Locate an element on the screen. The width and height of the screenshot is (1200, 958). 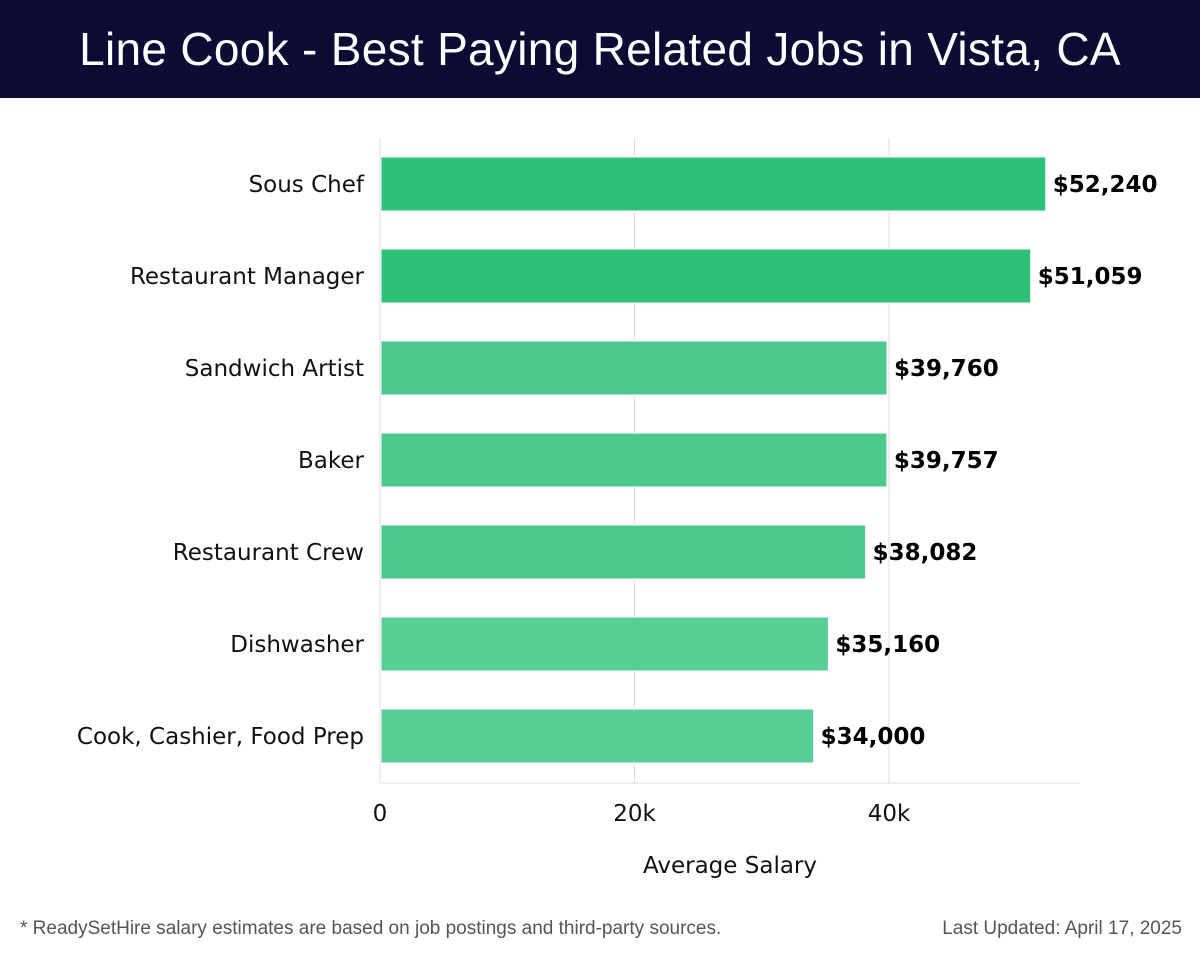
value-label: $35,160 is located at coordinates (887, 645).